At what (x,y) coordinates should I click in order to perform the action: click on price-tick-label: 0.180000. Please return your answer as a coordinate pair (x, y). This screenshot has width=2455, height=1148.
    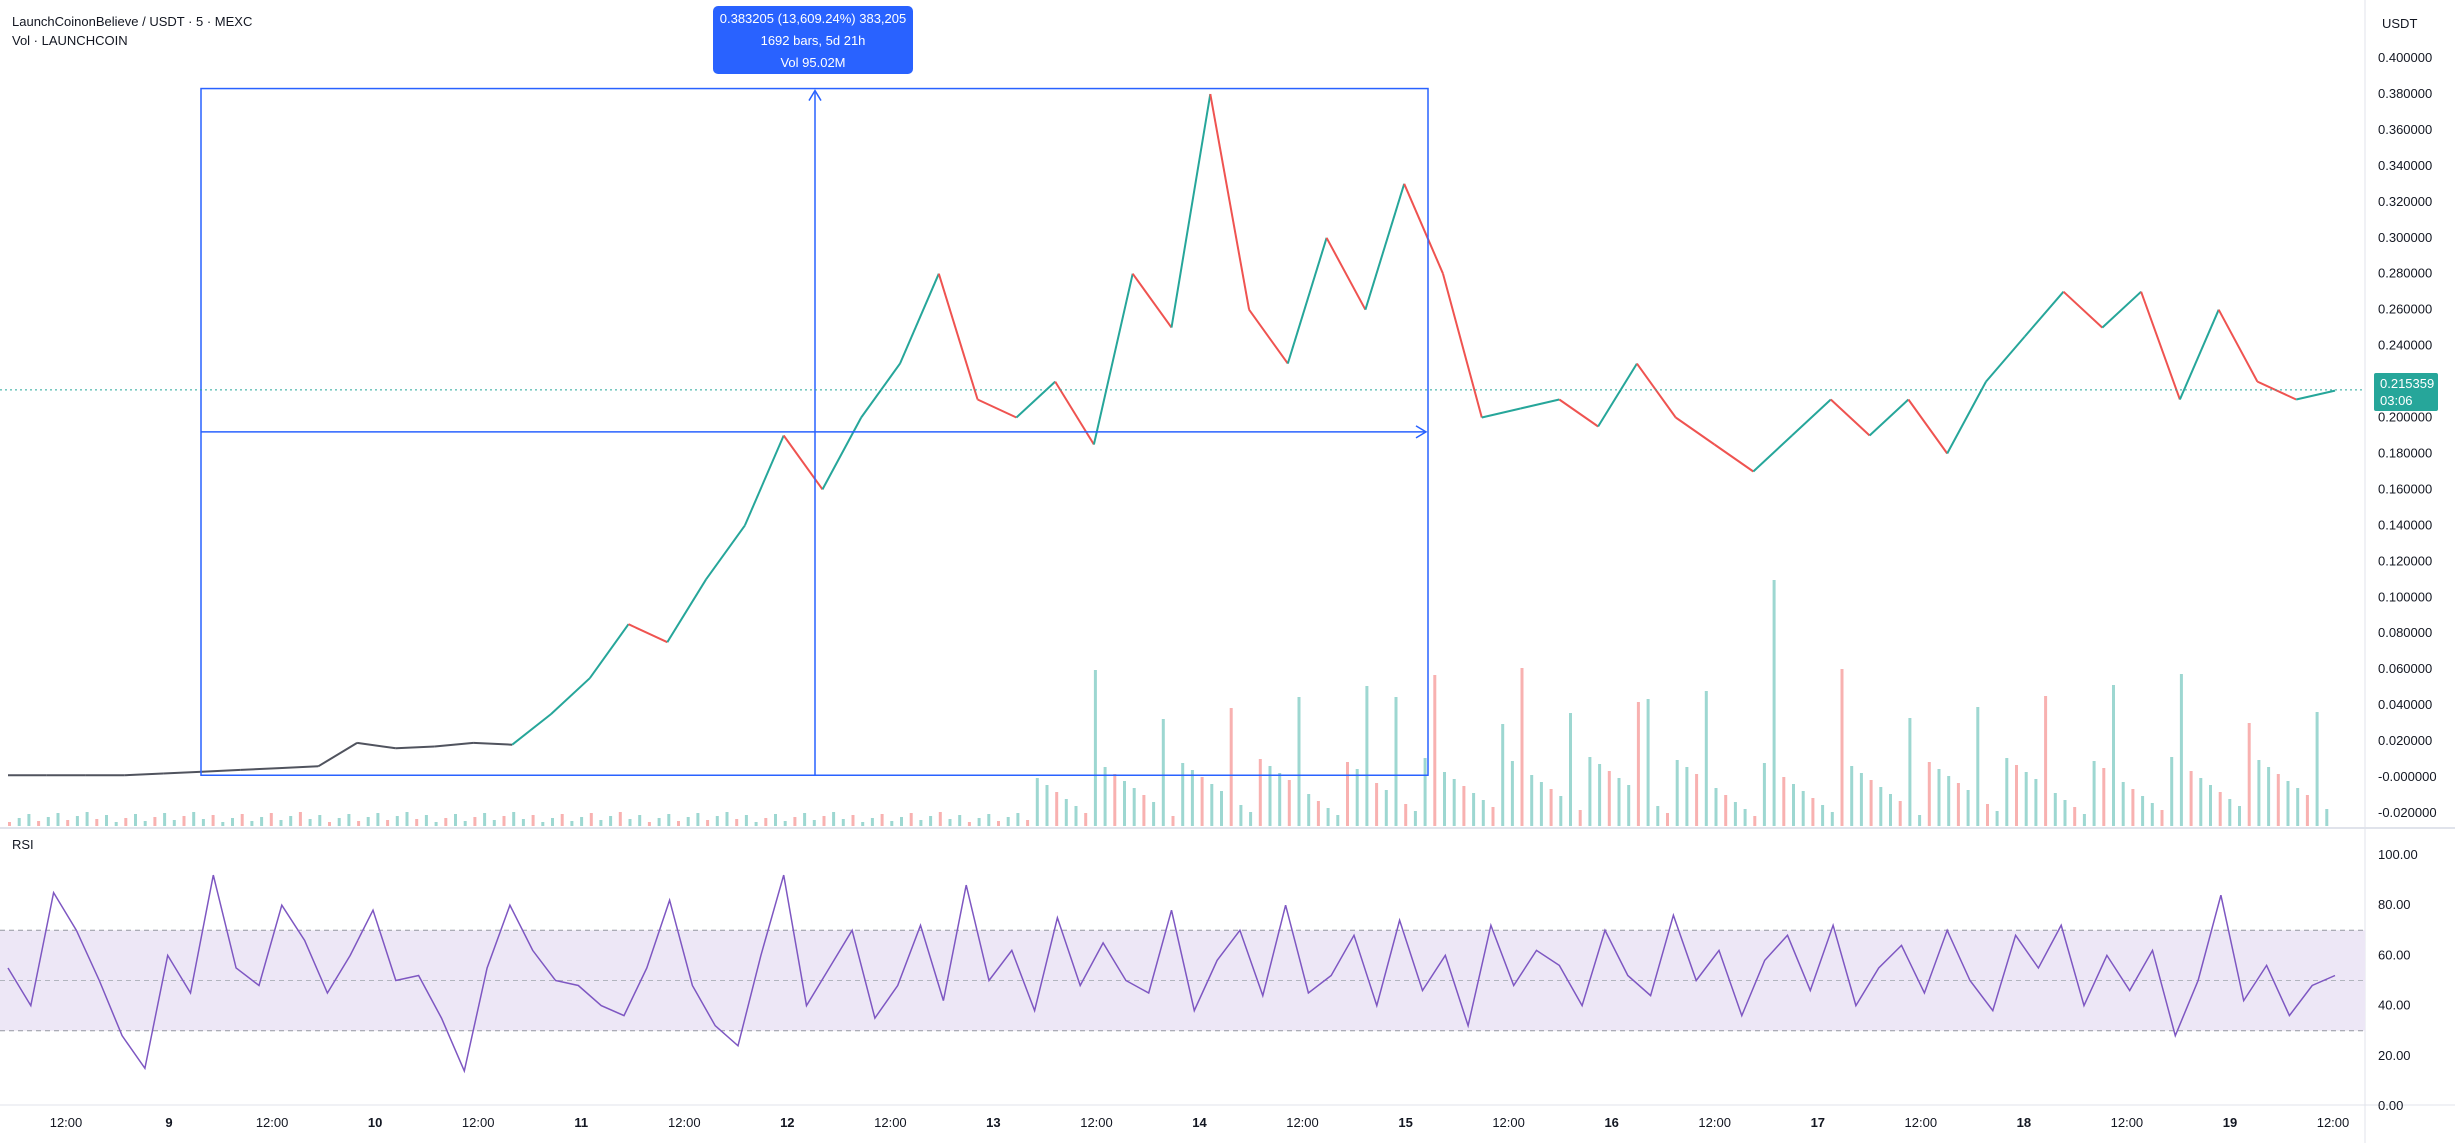
    Looking at the image, I should click on (2405, 452).